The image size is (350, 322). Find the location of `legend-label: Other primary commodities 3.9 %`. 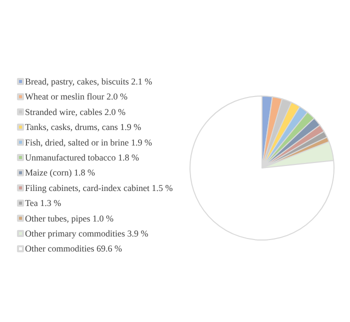

legend-label: Other primary commodities 3.9 % is located at coordinates (87, 233).